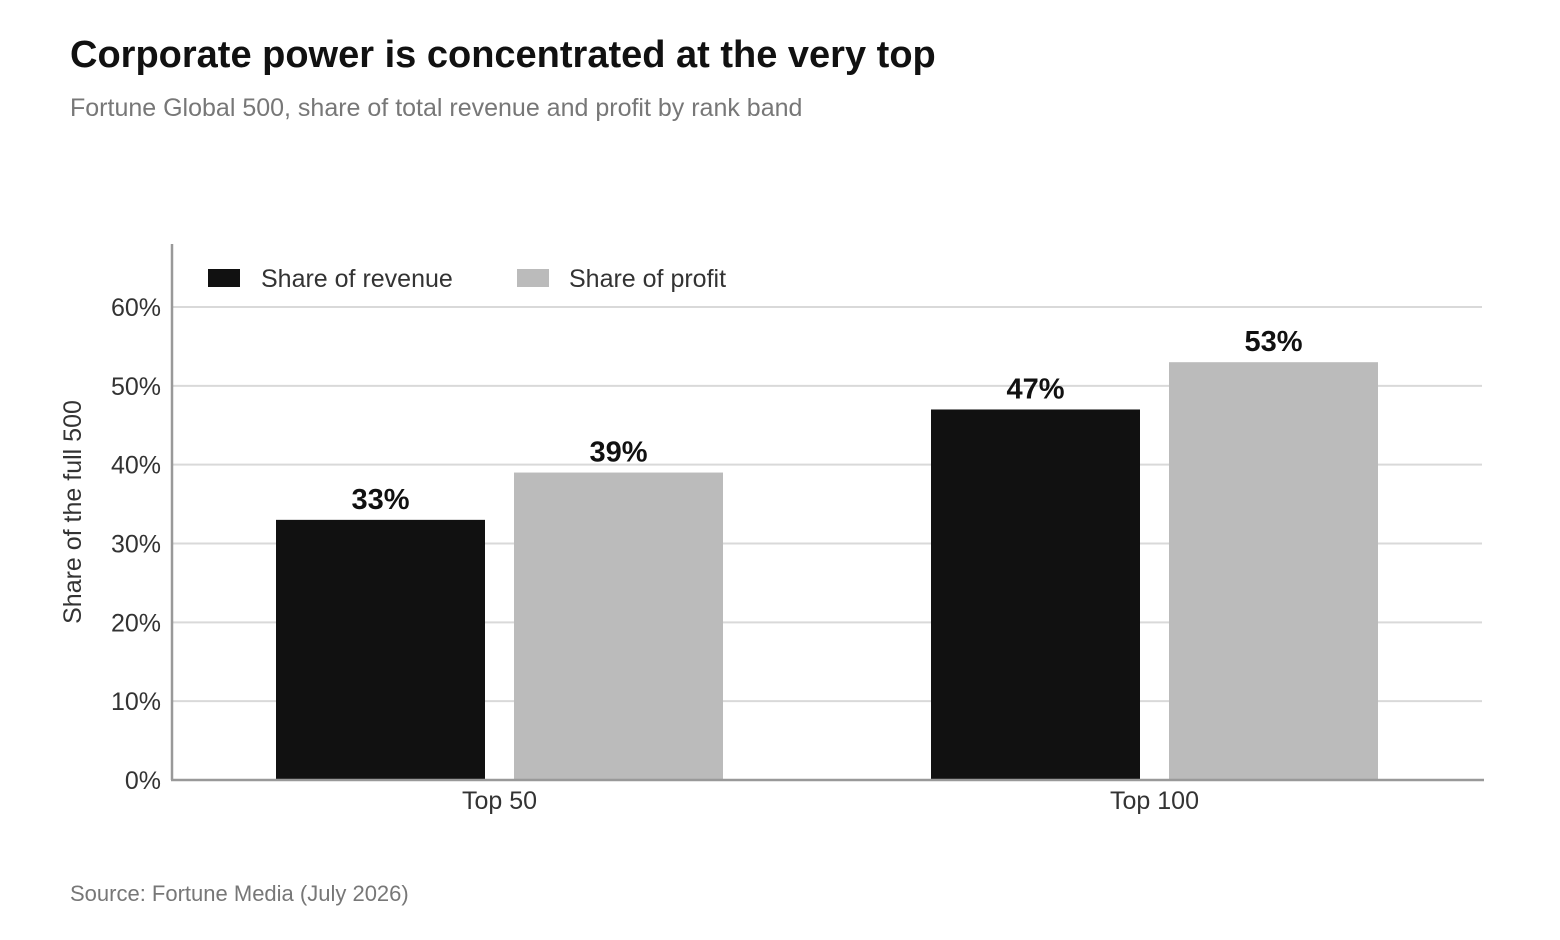 The image size is (1560, 940). What do you see at coordinates (647, 279) in the screenshot?
I see `legend-label: Share of profit` at bounding box center [647, 279].